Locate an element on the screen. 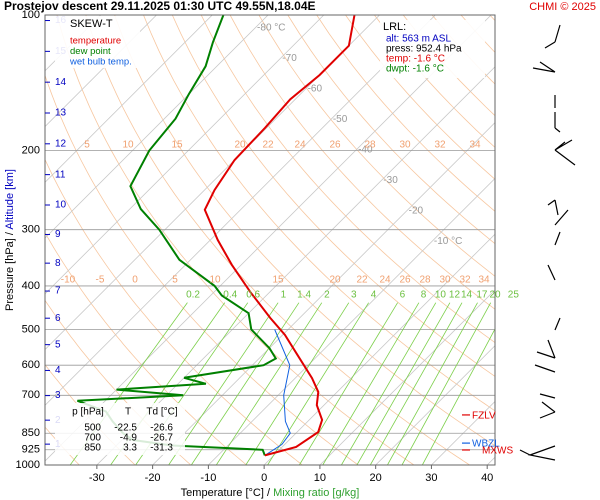 Image resolution: width=600 pixels, height=500 pixels. altitude-label: 4 is located at coordinates (58, 370).